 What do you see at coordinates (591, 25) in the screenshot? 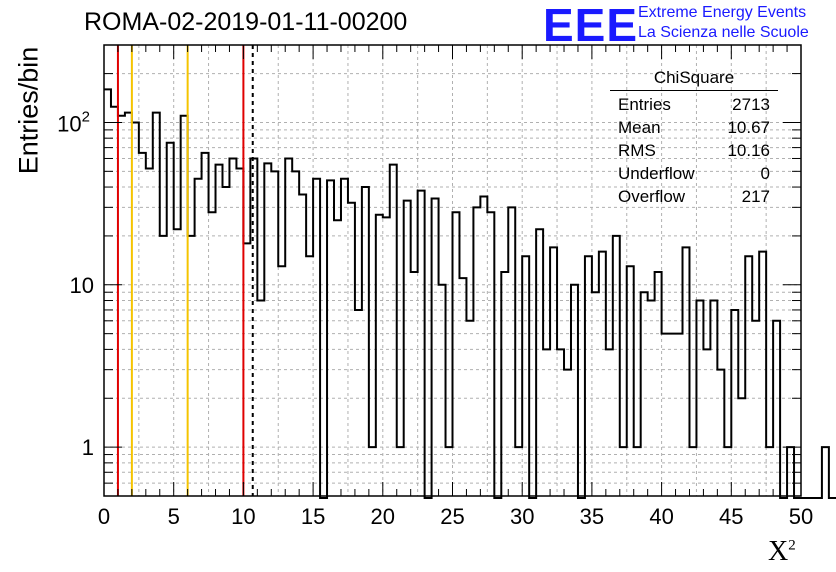
I see `eee-logo: EEE` at bounding box center [591, 25].